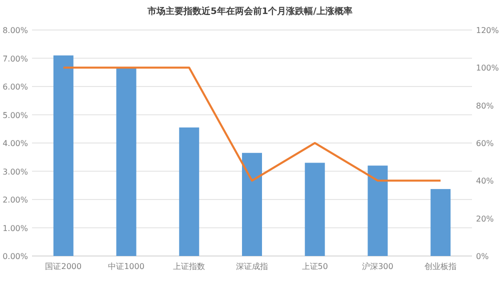 The image size is (500, 300). I want to click on y-tick-label: 5.00%, so click(15, 115).